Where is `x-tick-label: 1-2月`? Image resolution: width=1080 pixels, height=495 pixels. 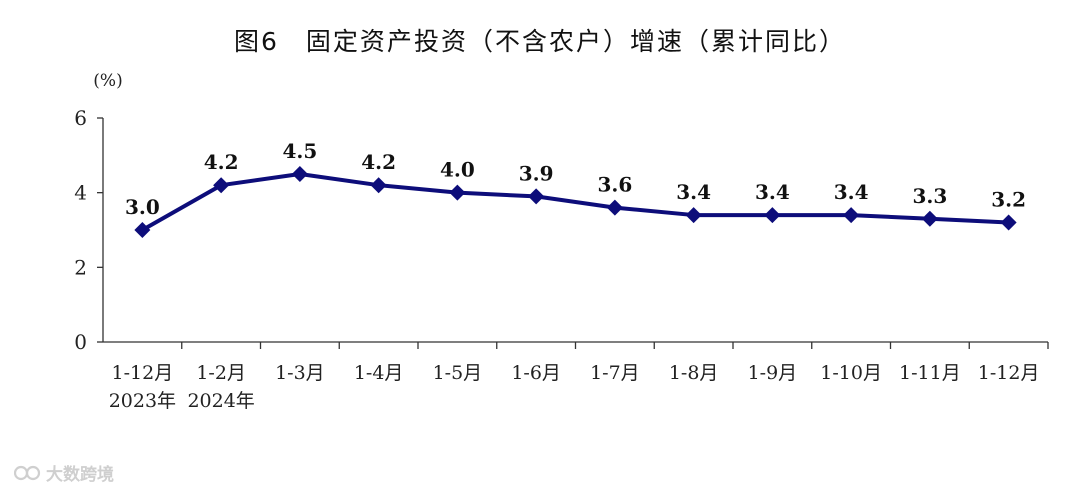 x-tick-label: 1-2月 is located at coordinates (221, 373).